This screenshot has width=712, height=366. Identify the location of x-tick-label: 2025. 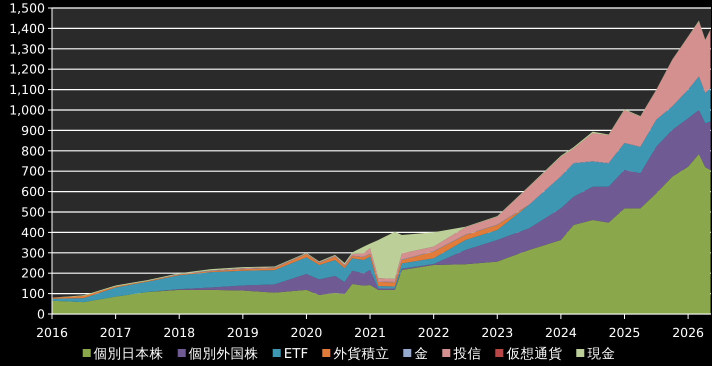
(624, 332).